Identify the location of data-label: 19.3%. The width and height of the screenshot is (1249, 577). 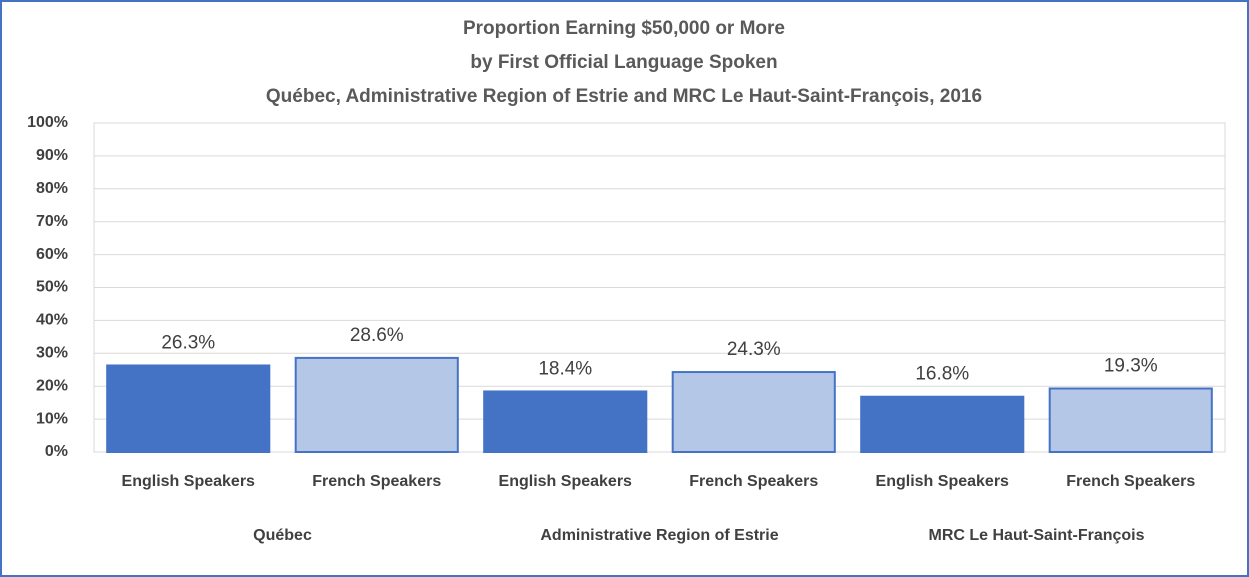
(1131, 366).